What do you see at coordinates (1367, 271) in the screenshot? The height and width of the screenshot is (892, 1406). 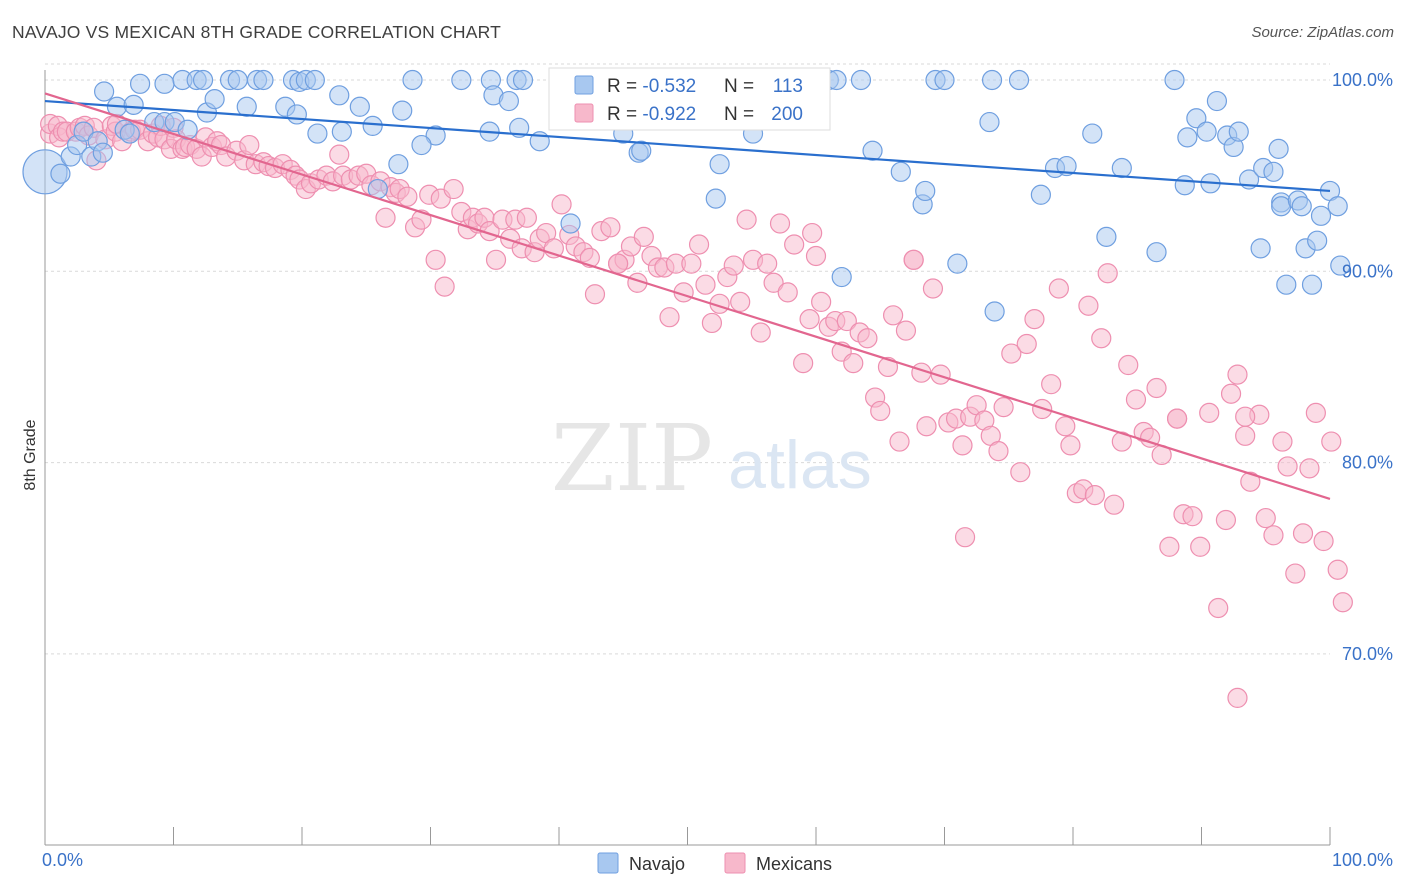 I see `y-tick-label: 90.0%` at bounding box center [1367, 271].